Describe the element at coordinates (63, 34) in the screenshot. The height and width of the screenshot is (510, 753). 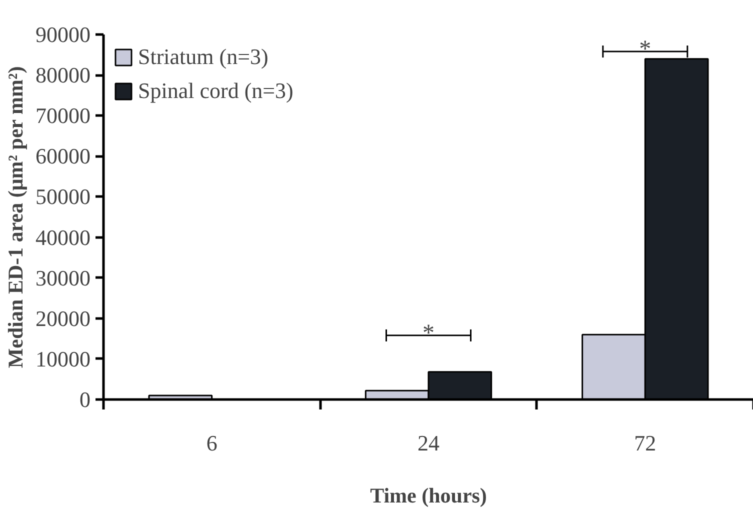
I see `y-tick-label: 90000` at that location.